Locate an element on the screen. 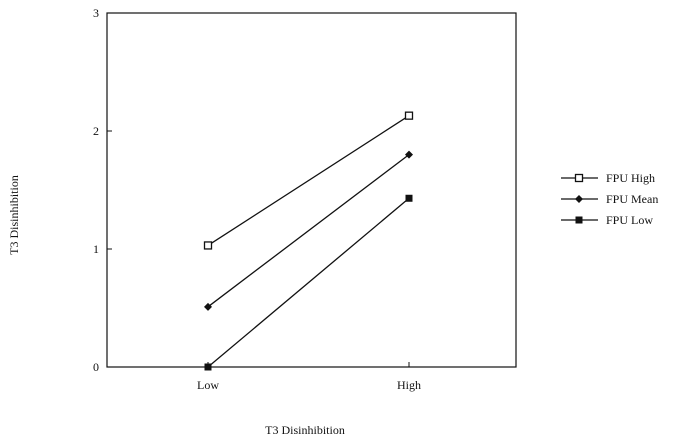 The image size is (674, 446). x-tick-label: High is located at coordinates (409, 385).